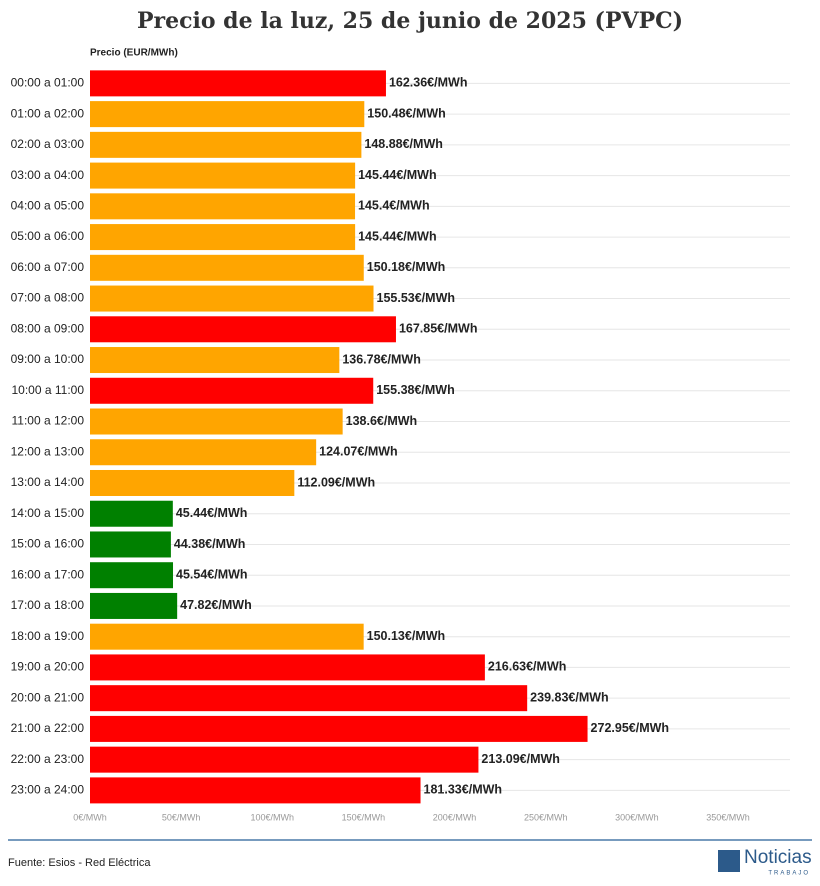 Image resolution: width=820 pixels, height=886 pixels. I want to click on y-tick-label: 23:00 a 24:00, so click(48, 790).